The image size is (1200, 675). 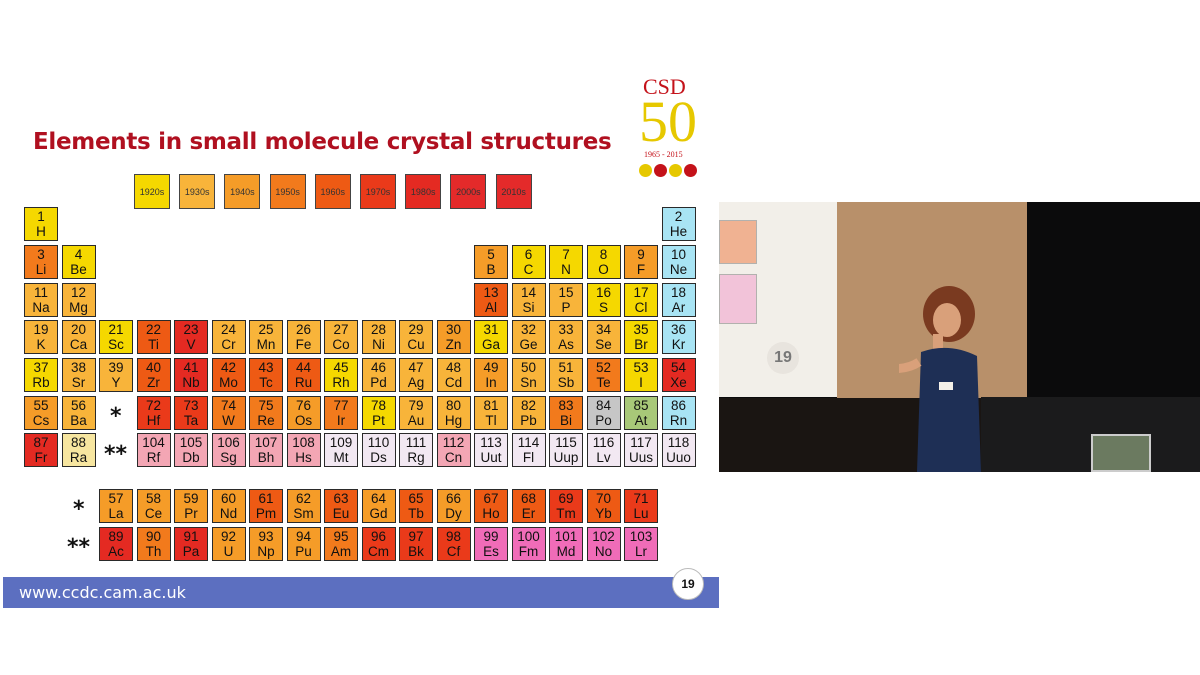 What do you see at coordinates (79, 509) in the screenshot?
I see `lanthanide-marker-row: *` at bounding box center [79, 509].